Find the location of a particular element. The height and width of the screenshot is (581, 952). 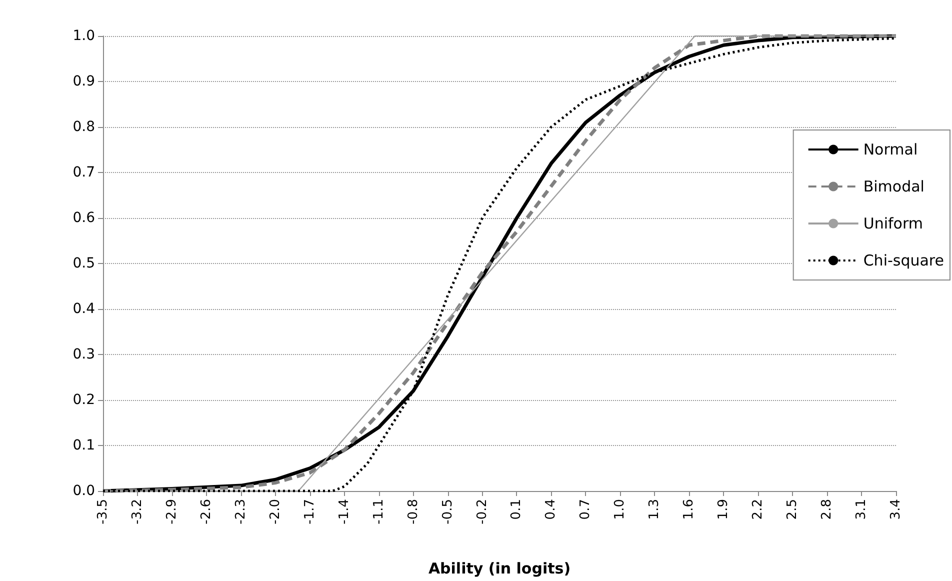

x-tick-label: 1.0 is located at coordinates (620, 509).